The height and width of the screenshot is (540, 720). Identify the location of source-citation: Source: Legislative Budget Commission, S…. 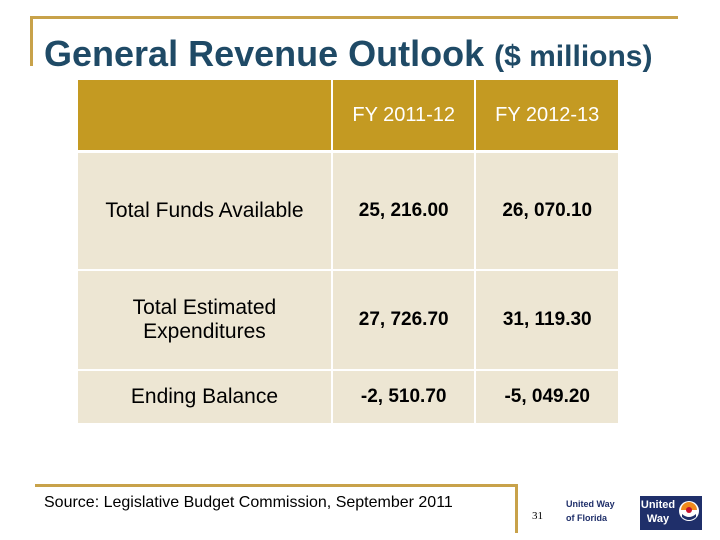
(248, 502).